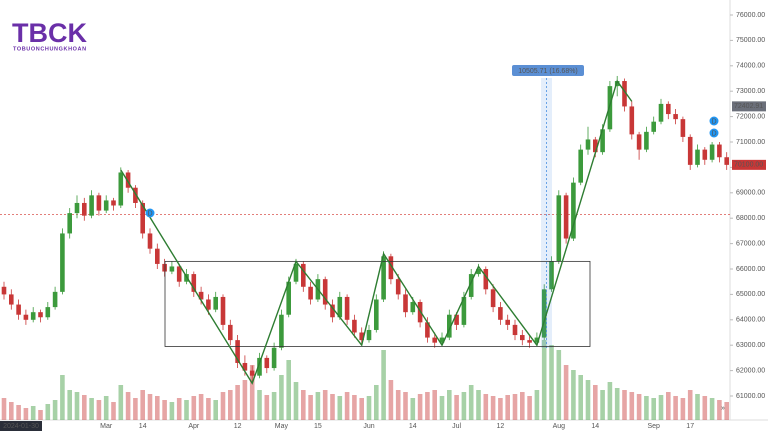  I want to click on y-tick-label: 74000.00, so click(750, 66).